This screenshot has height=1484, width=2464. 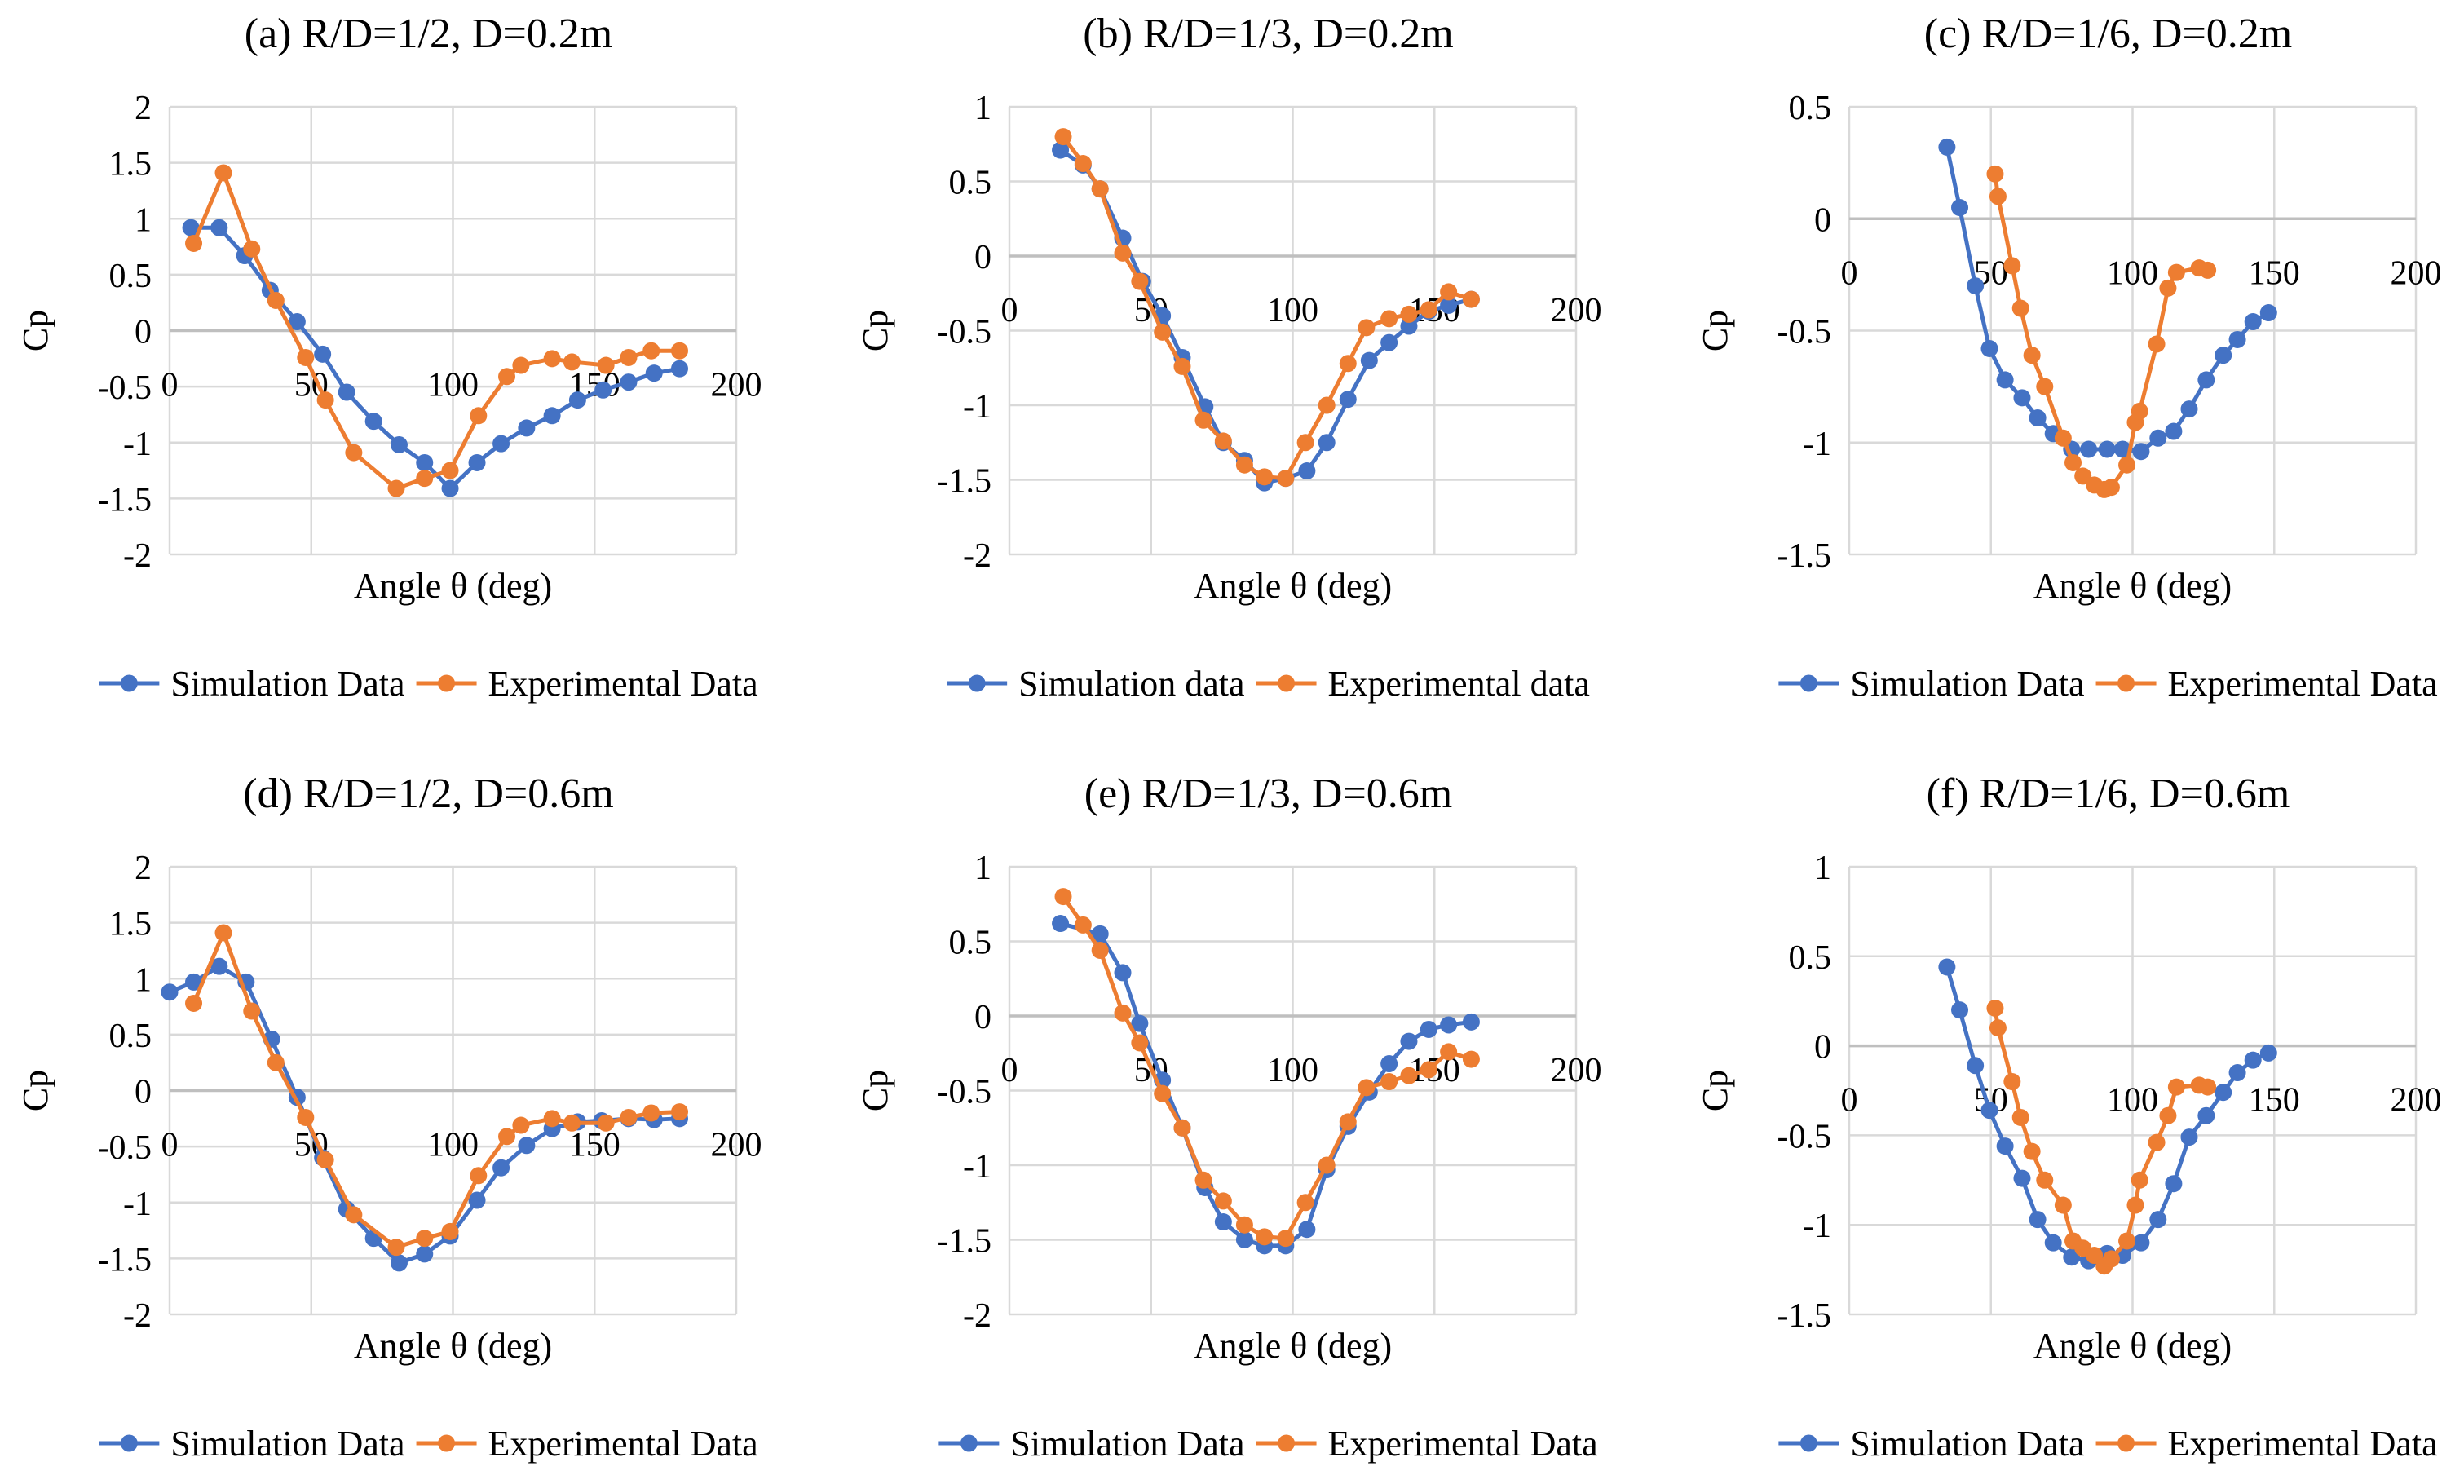 What do you see at coordinates (428, 1444) in the screenshot?
I see `legend: Simulation Data Experimental Data` at bounding box center [428, 1444].